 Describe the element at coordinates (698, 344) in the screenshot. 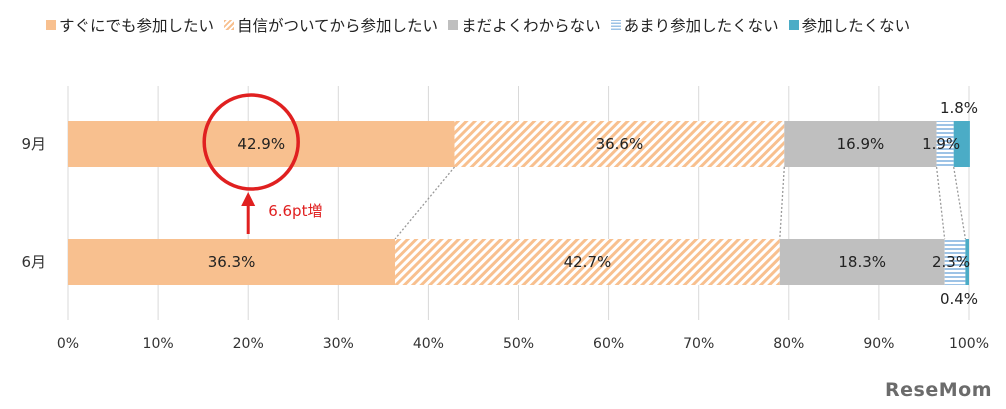

I see `x-tick-label: 70%` at that location.